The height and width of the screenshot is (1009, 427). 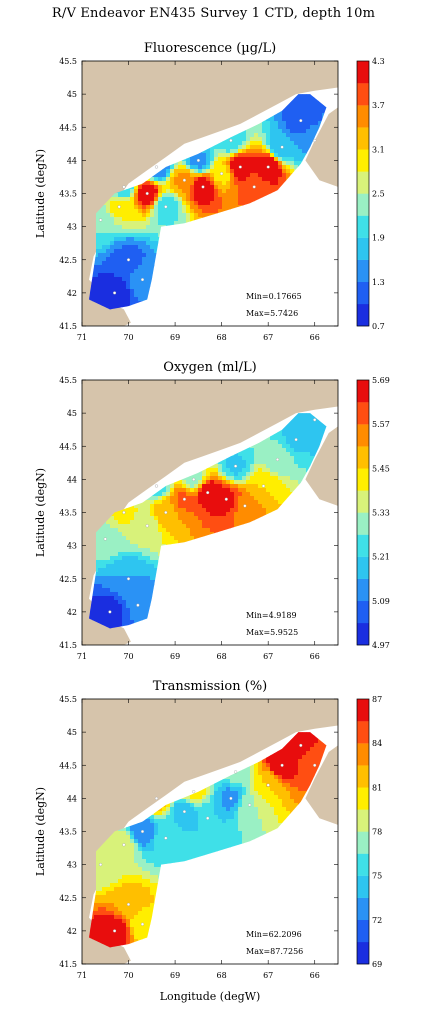 What do you see at coordinates (378, 105) in the screenshot?
I see `colorbar-tick-label: 3.7` at bounding box center [378, 105].